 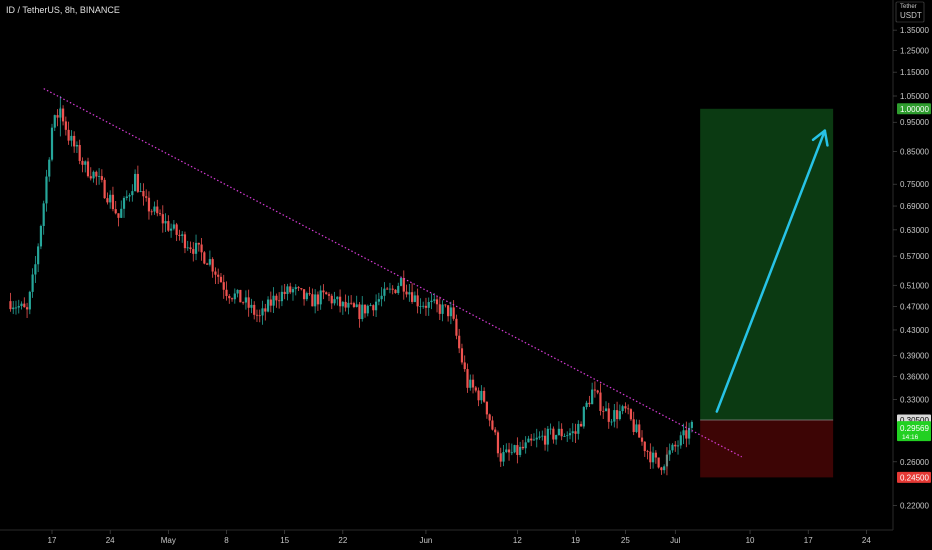 I want to click on currency-label: Tether USDT, so click(x=910, y=12).